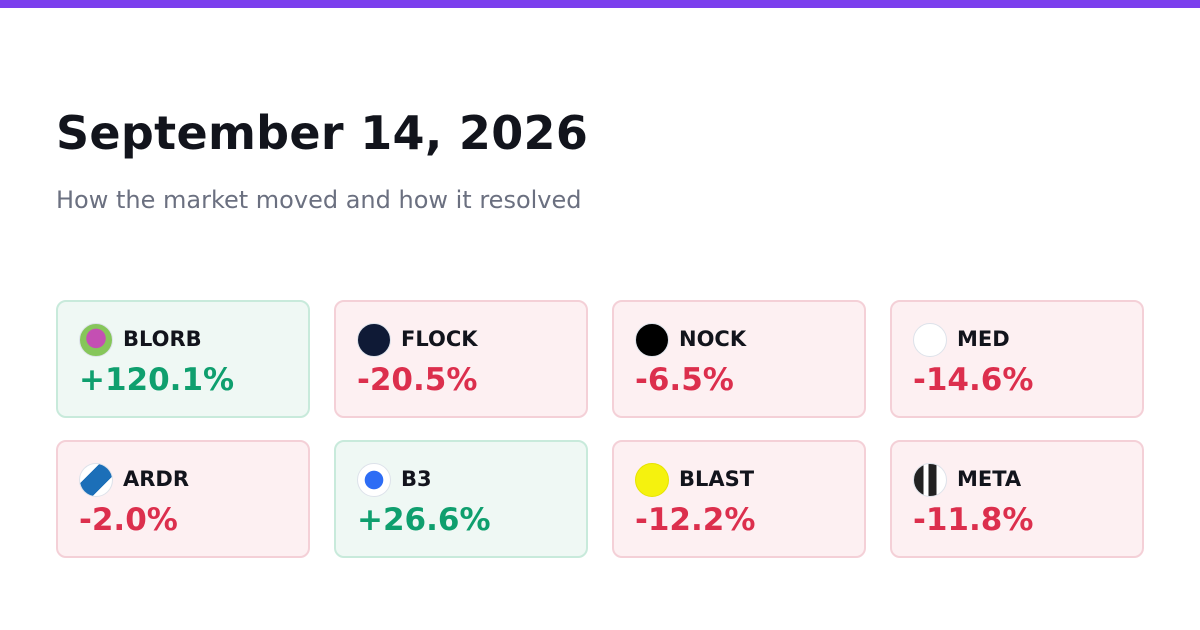  Describe the element at coordinates (157, 380) in the screenshot. I see `price-change: +120.1%` at that location.